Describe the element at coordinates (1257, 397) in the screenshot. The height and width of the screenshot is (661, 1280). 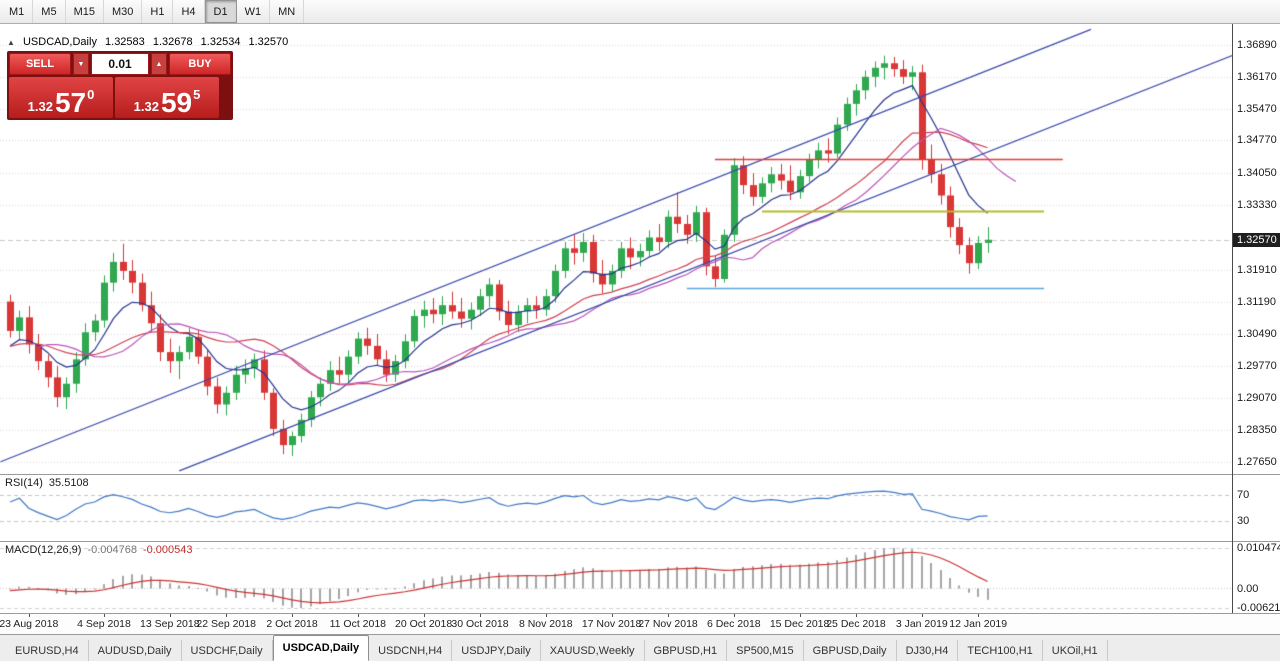
I see `price-axis-label: 1.29070` at that location.